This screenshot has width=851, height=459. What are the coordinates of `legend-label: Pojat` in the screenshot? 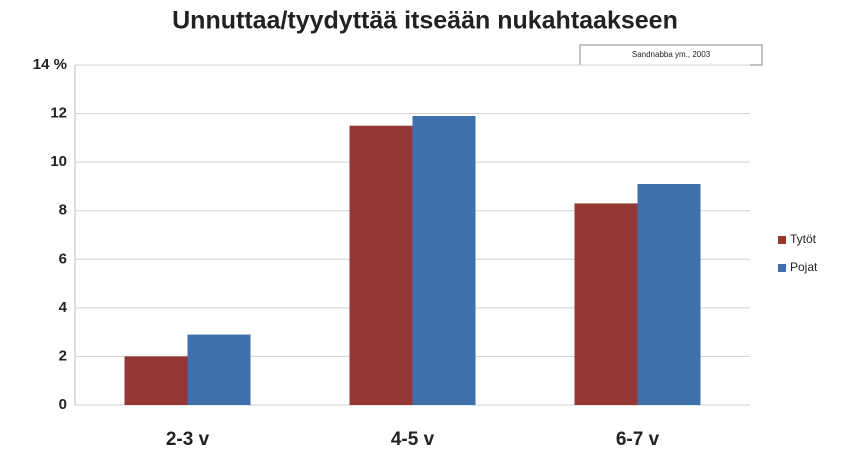 It's located at (804, 267).